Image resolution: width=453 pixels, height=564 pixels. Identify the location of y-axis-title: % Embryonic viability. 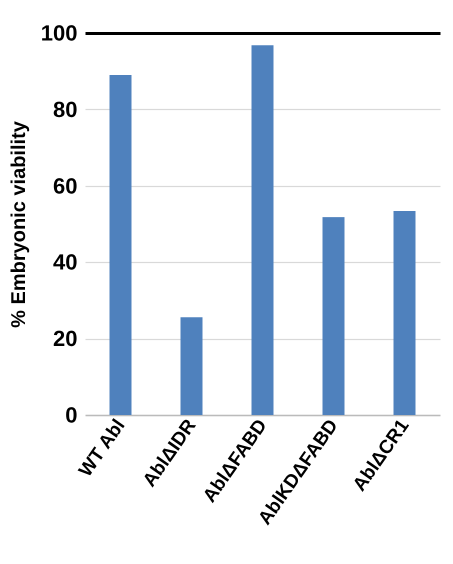
(19, 224).